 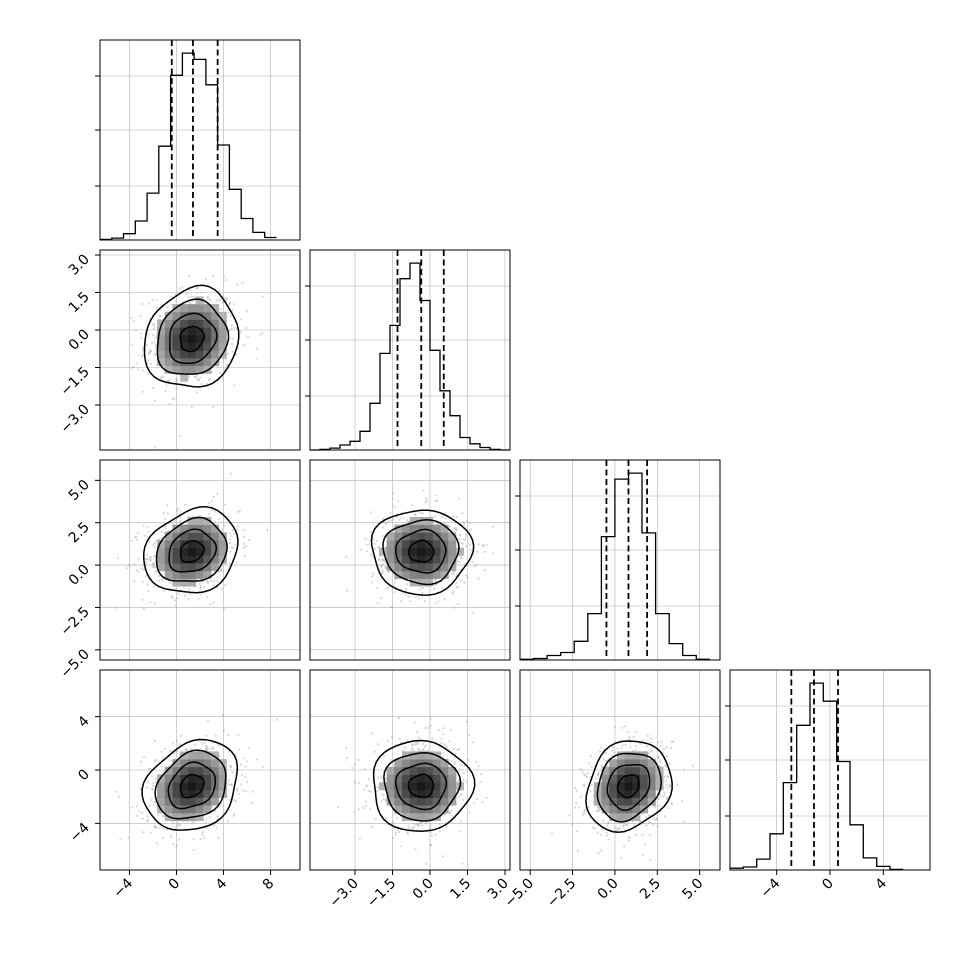 What do you see at coordinates (828, 885) in the screenshot?
I see `x-tick-label-3-1: 0` at bounding box center [828, 885].